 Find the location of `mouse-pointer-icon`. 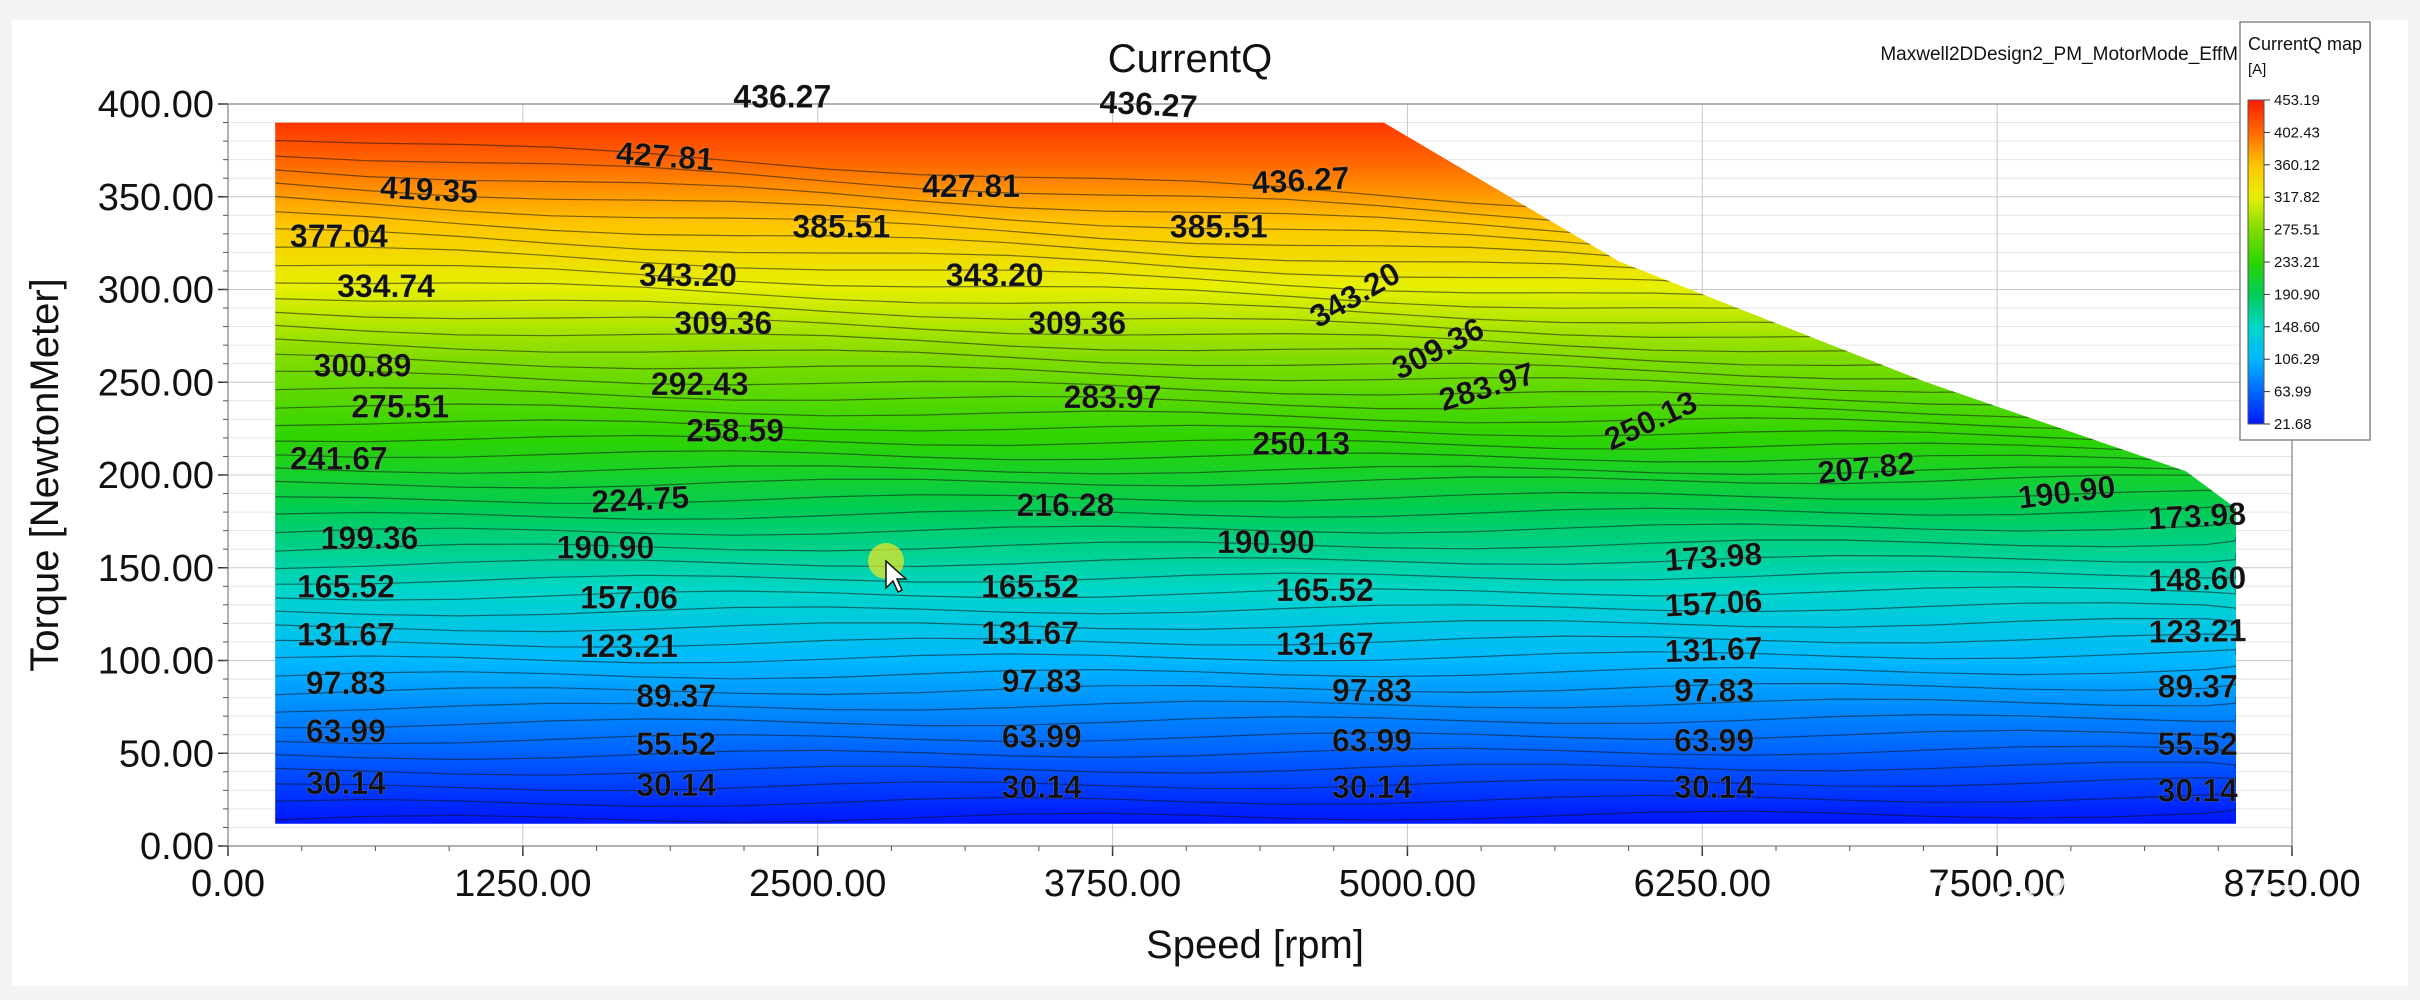

mouse-pointer-icon is located at coordinates (896, 576).